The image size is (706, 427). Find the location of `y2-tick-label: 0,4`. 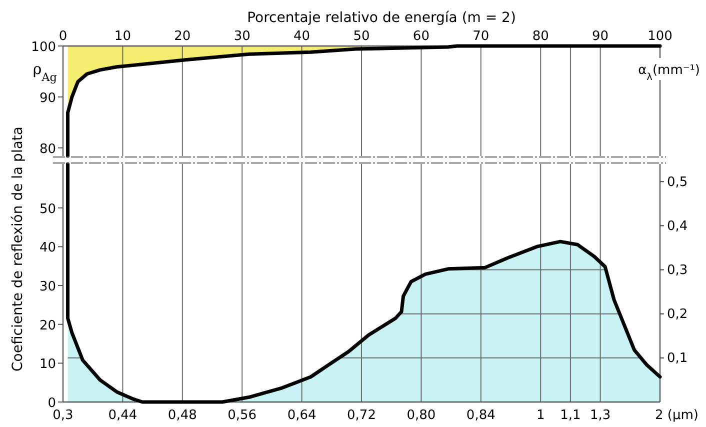

y2-tick-label: 0,4 is located at coordinates (677, 226).